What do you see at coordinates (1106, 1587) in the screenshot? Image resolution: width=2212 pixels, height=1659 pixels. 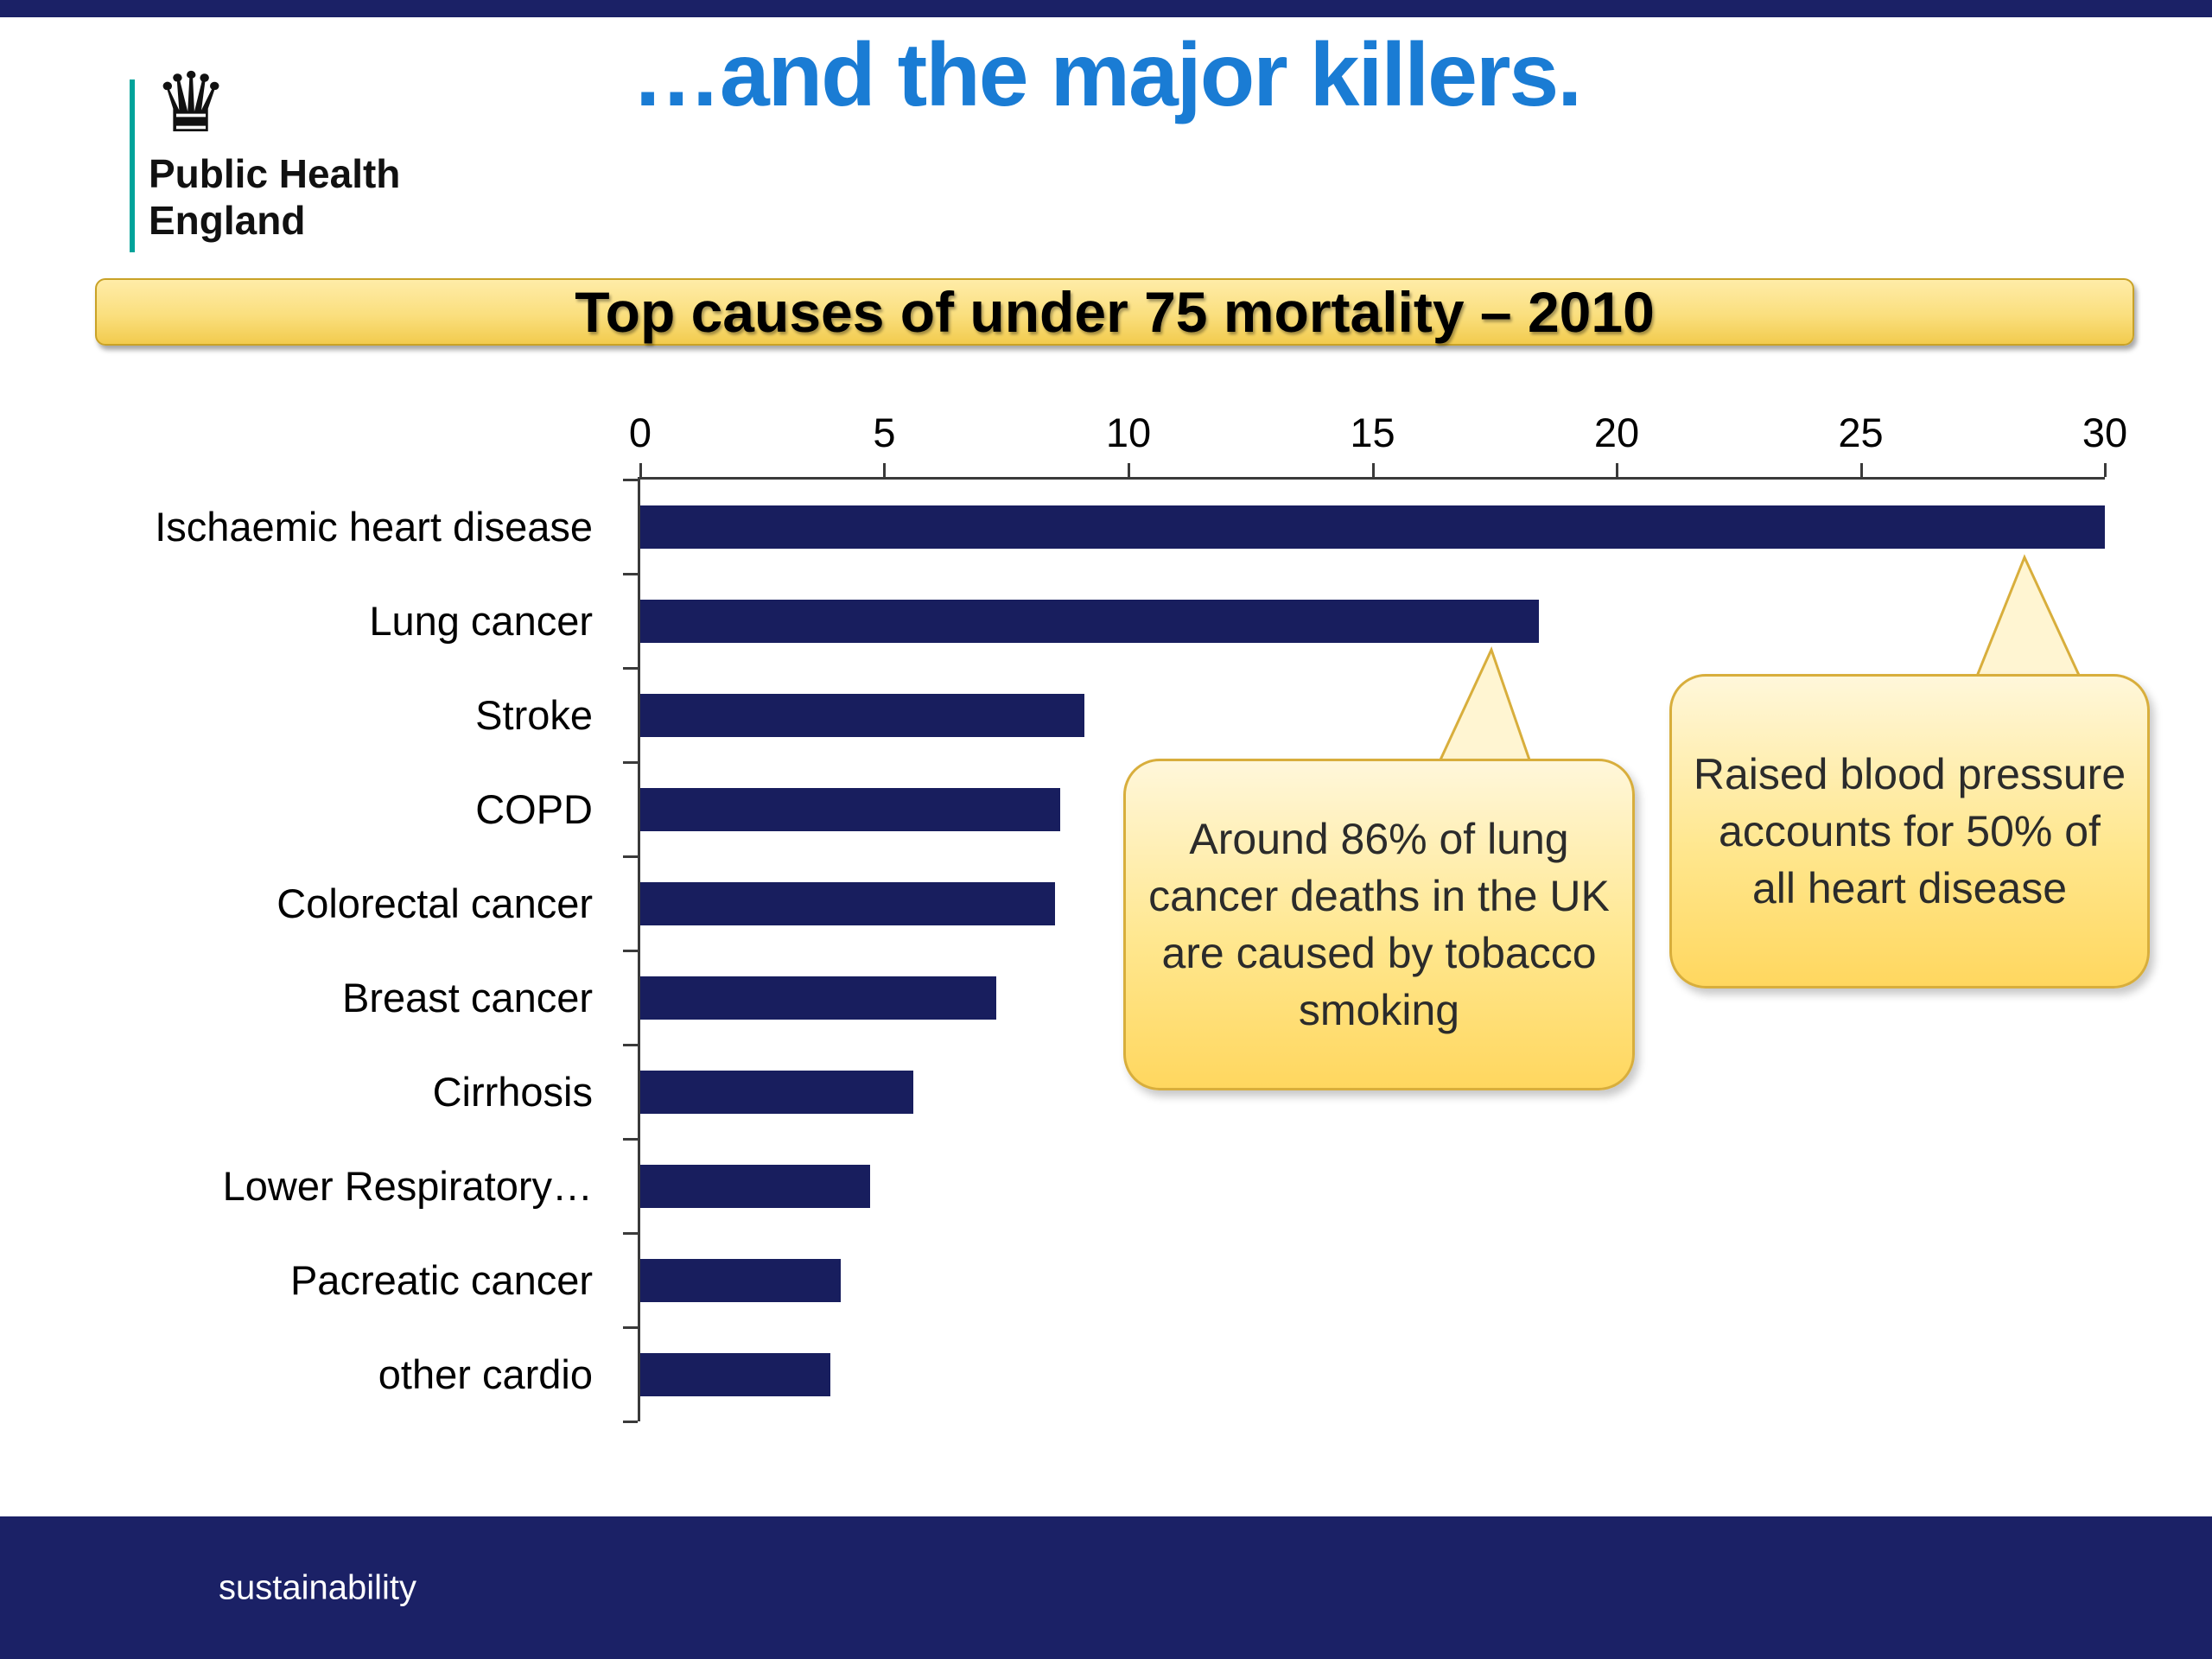 I see `footer-bar: sustainability` at bounding box center [1106, 1587].